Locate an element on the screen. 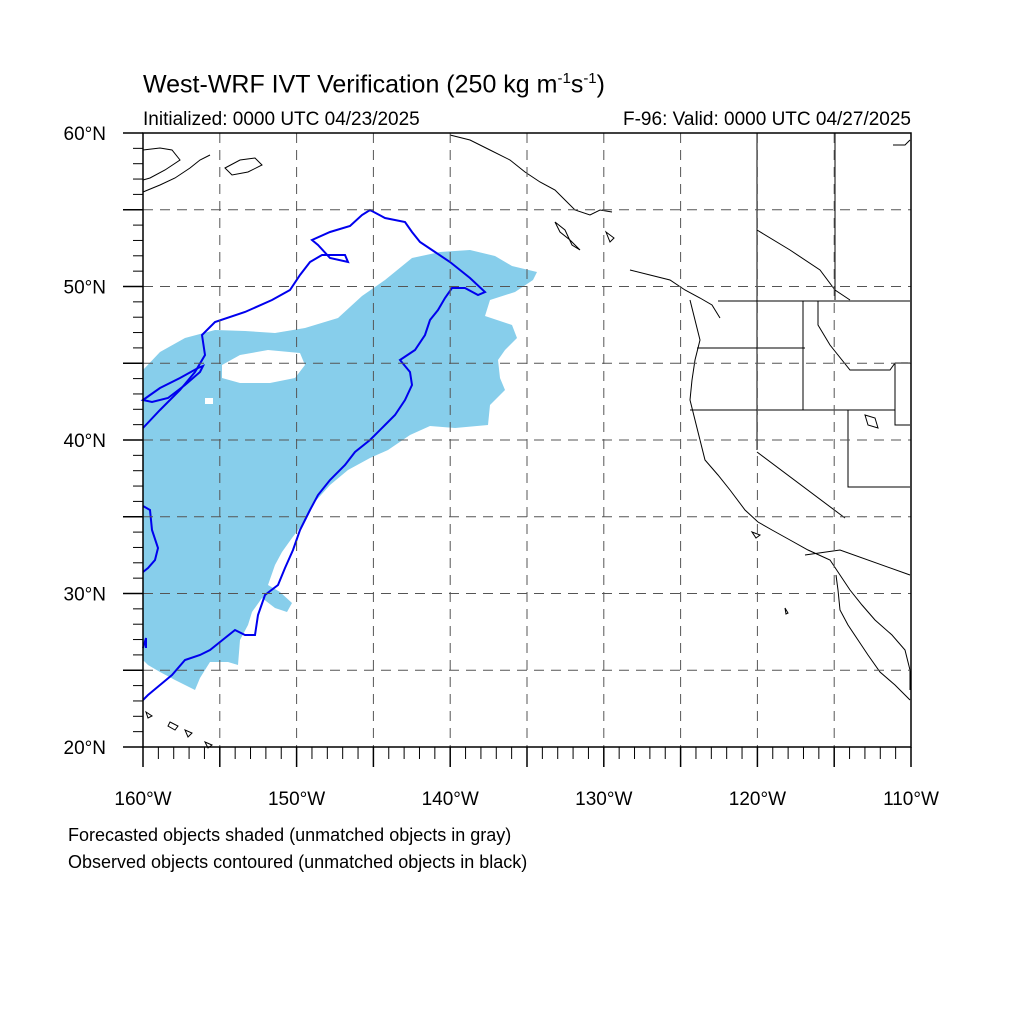  y-tick-label: 40°N is located at coordinates (85, 441).